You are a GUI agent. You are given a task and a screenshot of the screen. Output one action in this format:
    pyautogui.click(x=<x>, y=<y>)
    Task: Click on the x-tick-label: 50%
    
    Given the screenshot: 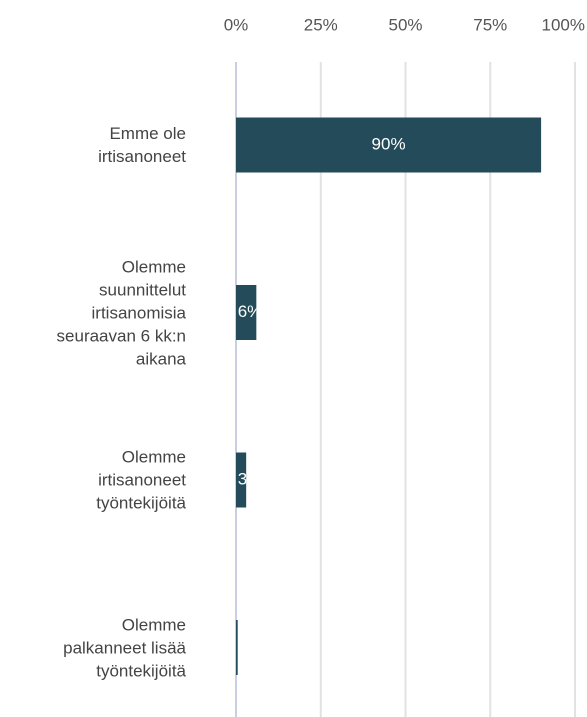 What is the action you would take?
    pyautogui.click(x=405, y=24)
    